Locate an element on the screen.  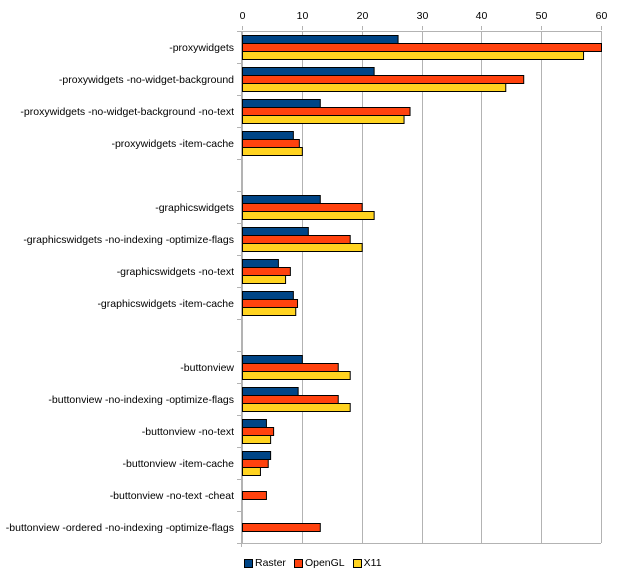
x-tick-label: 40 is located at coordinates (482, 16).